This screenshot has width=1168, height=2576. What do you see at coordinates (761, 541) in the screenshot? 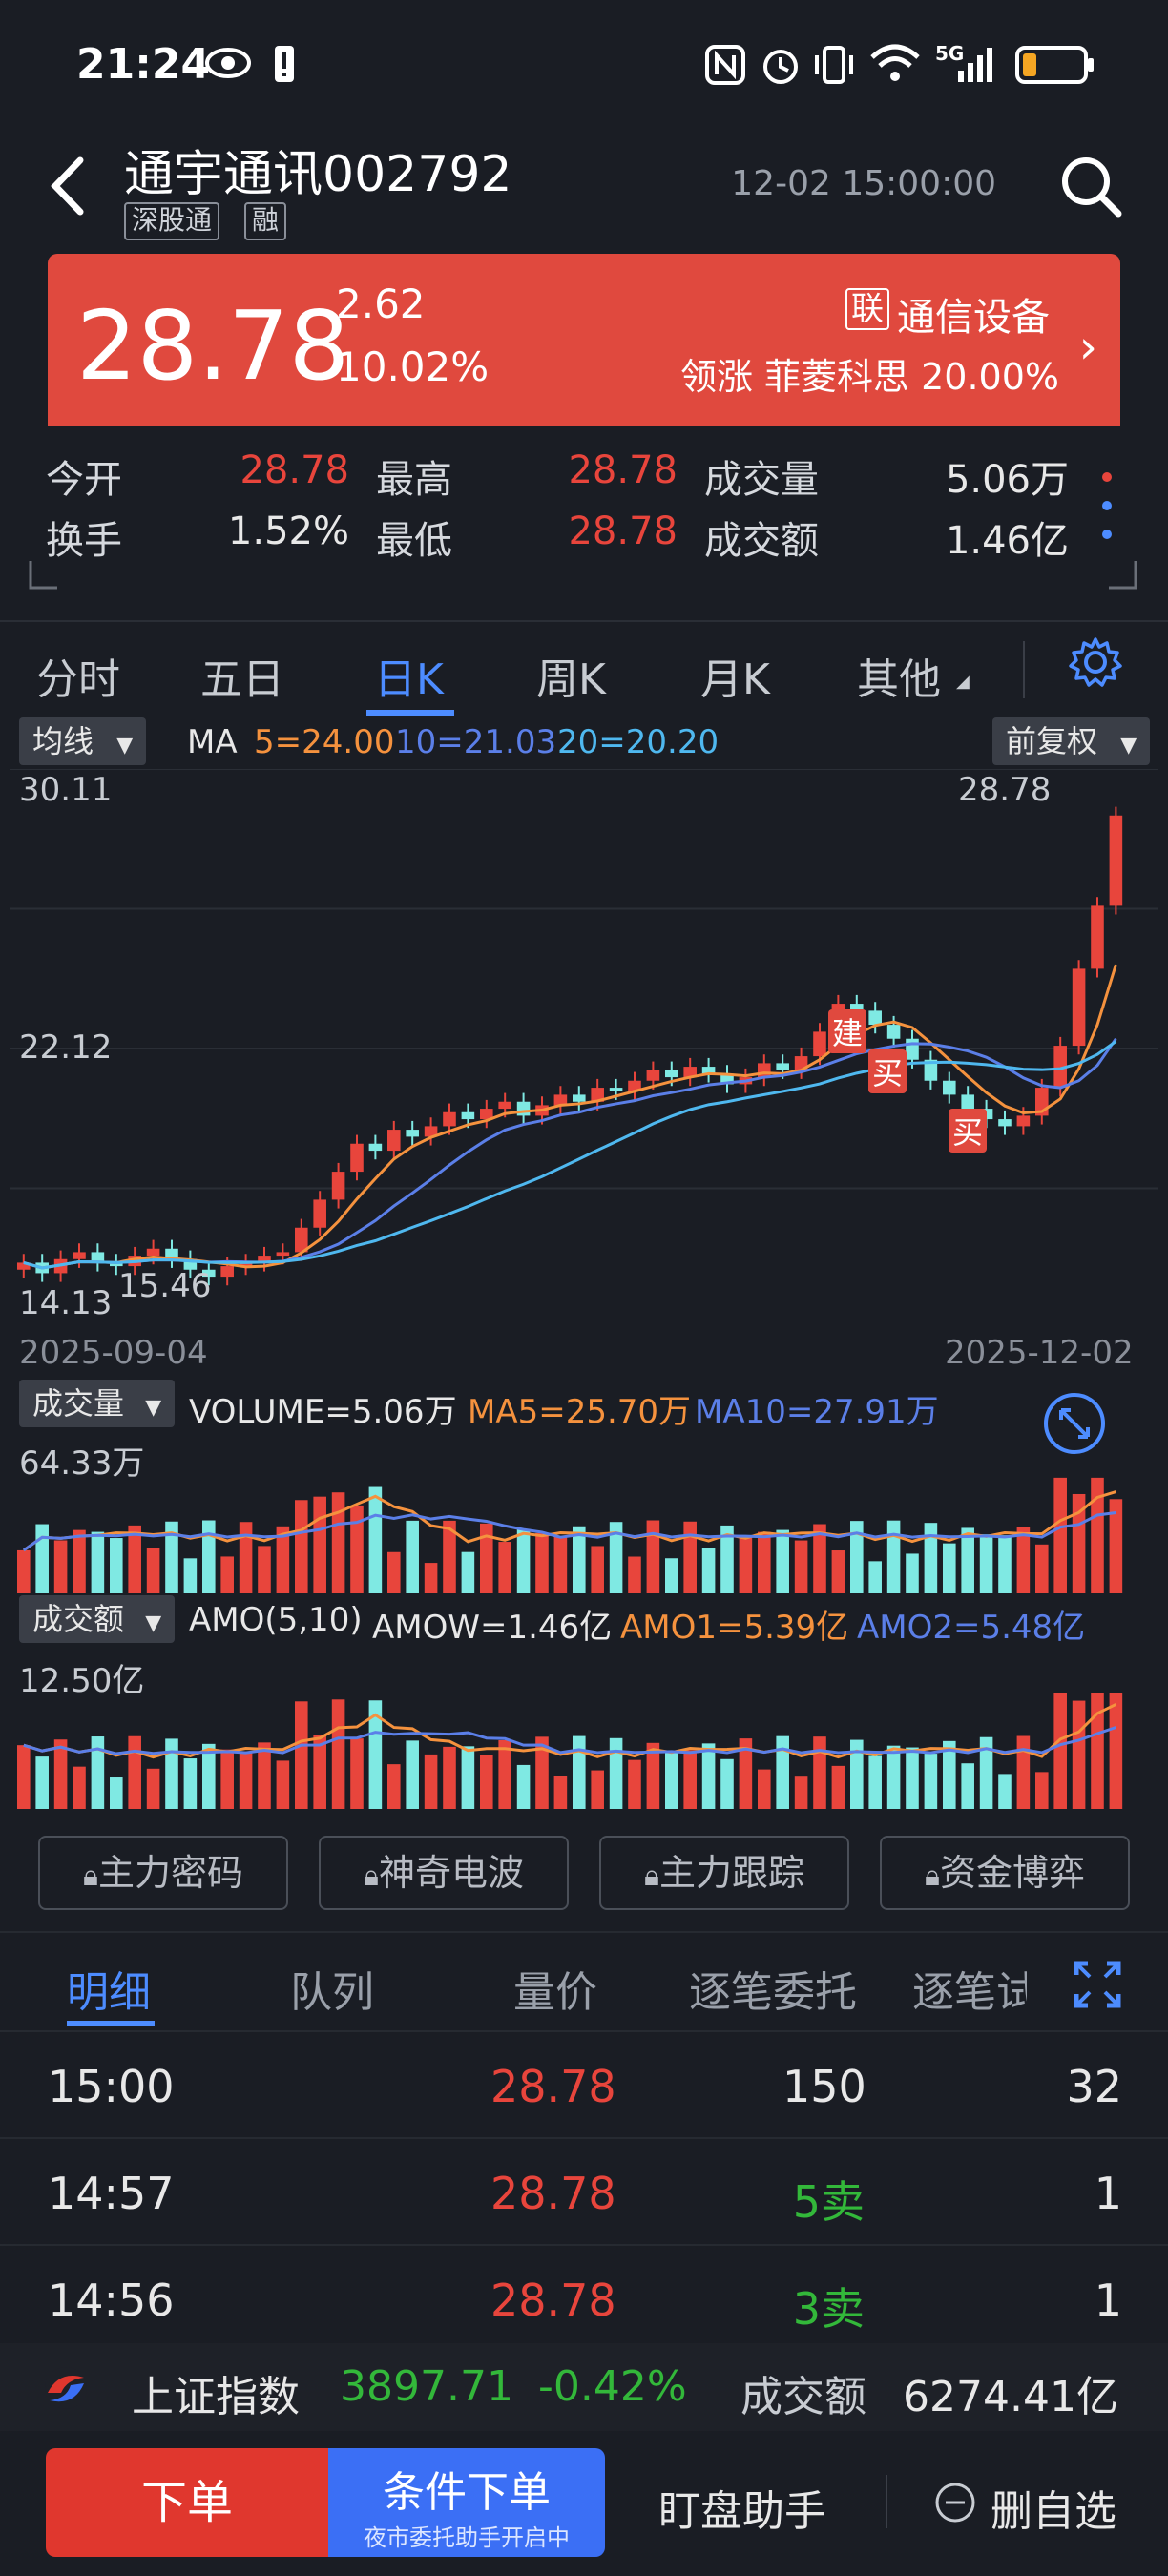
I see `amount-label: 成交额` at bounding box center [761, 541].